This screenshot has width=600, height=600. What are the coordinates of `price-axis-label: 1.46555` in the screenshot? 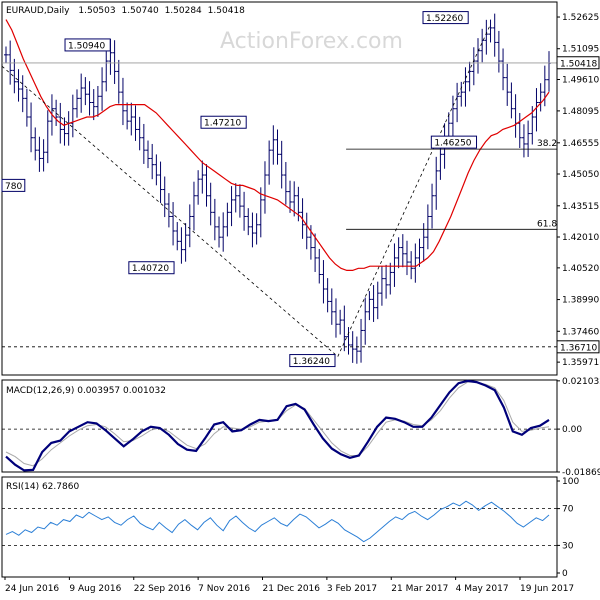 It's located at (580, 144).